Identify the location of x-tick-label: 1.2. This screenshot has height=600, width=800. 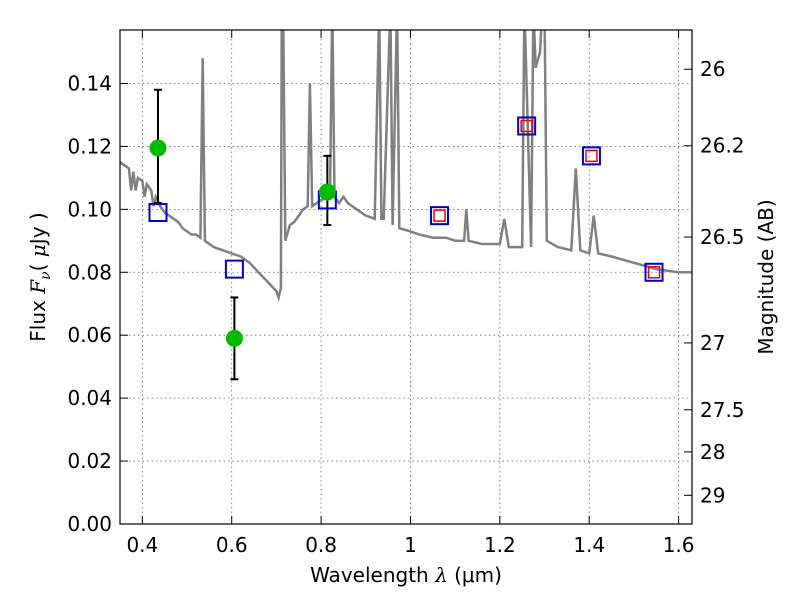
(500, 545).